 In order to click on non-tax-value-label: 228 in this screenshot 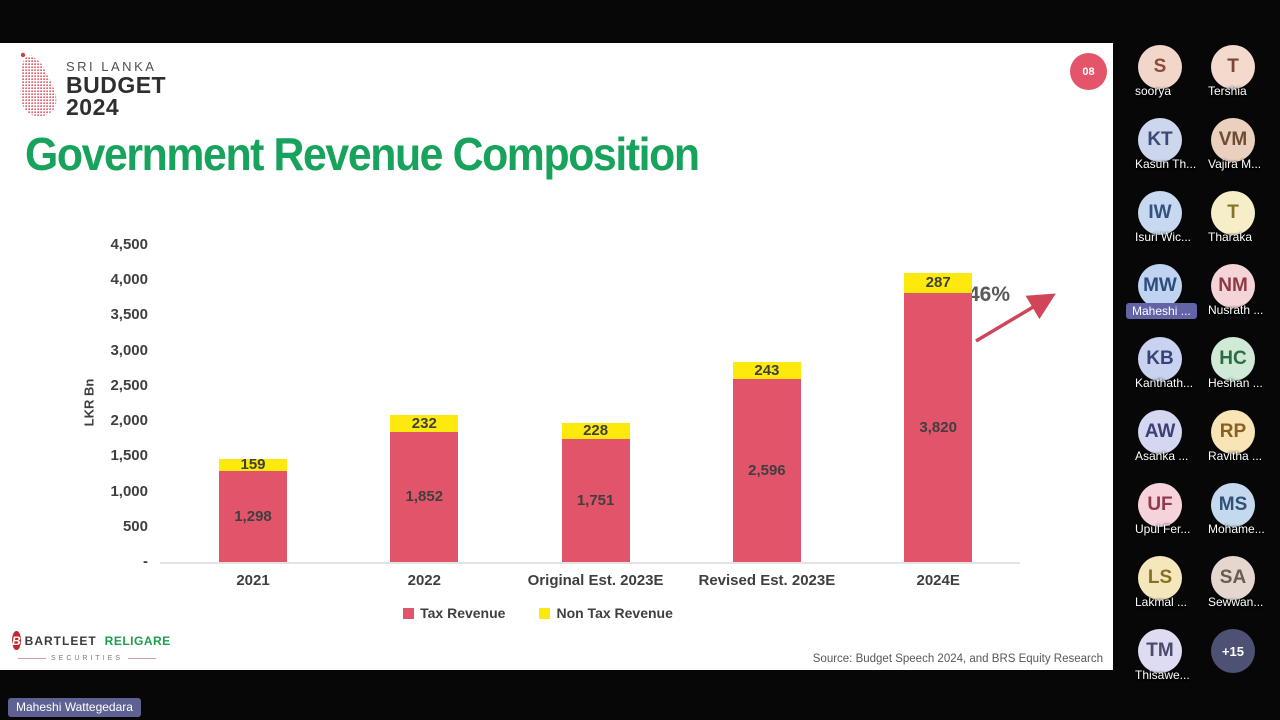, I will do `click(596, 431)`.